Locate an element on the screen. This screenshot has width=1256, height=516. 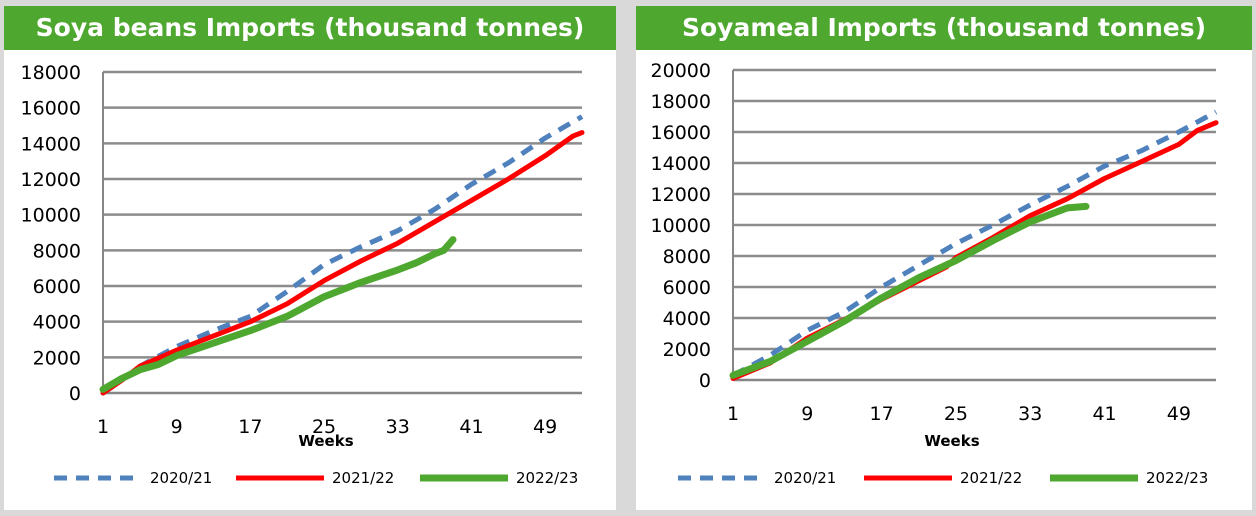
chart-title: Soyameal Imports (thousand tonnes) is located at coordinates (944, 28).